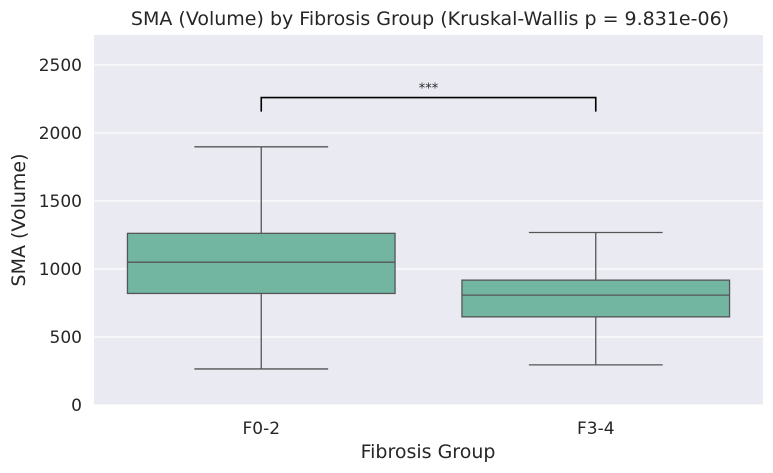 Image resolution: width=773 pixels, height=473 pixels. What do you see at coordinates (76, 406) in the screenshot?
I see `y-tick-label: 0` at bounding box center [76, 406].